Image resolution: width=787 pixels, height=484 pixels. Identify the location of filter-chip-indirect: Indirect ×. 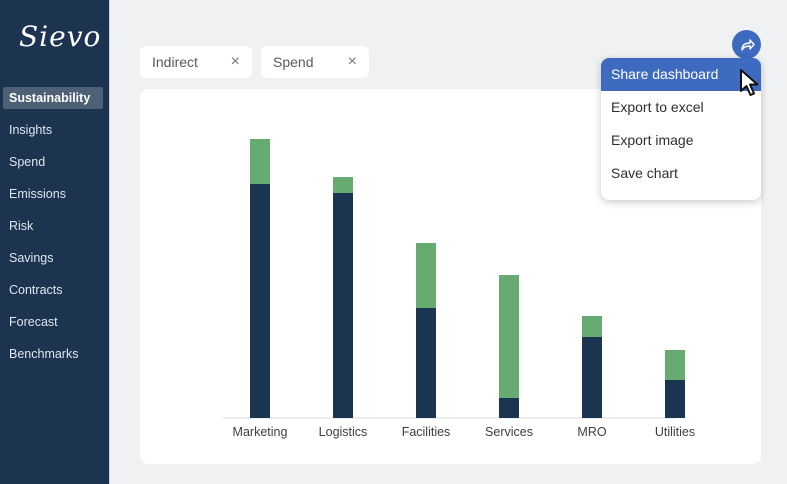
(196, 62).